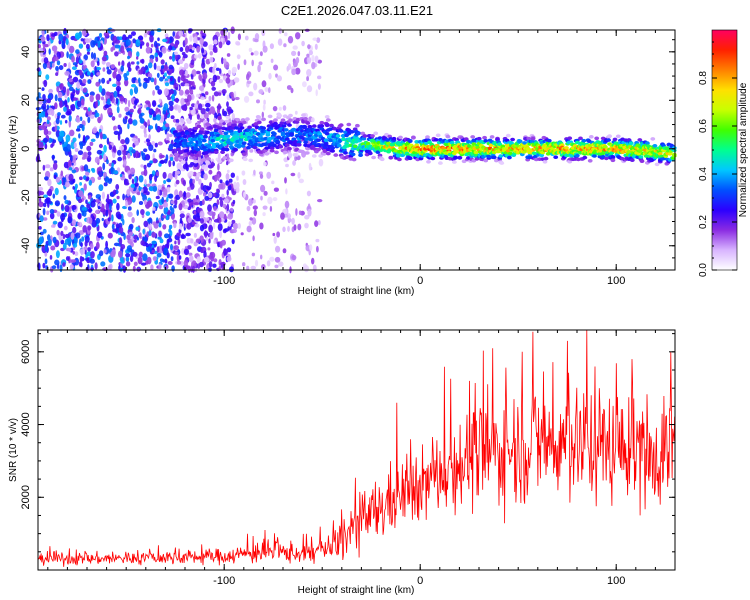 This screenshot has width=750, height=600. I want to click on colorbar-tick-label: 0.2, so click(703, 222).